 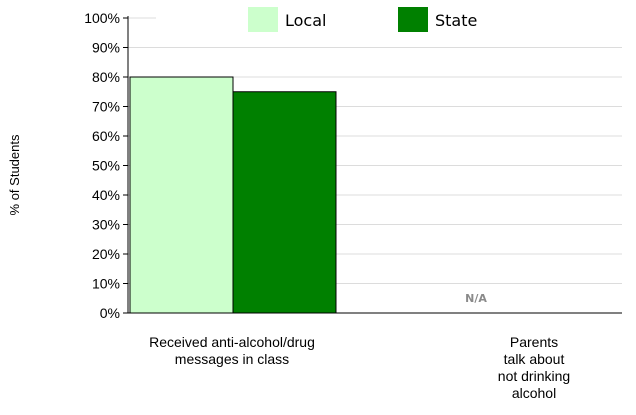 I want to click on y-tick-label: 40%, so click(x=106, y=195).